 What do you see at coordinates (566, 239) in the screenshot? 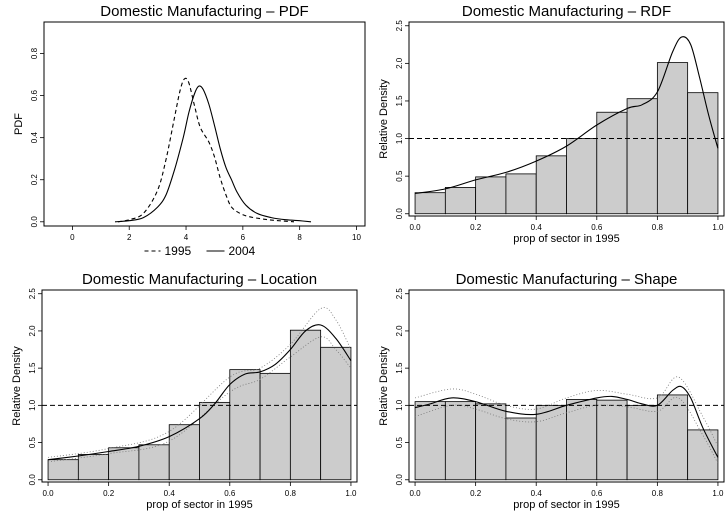
I see `x-axis-label-2: prop of sector in 1995` at bounding box center [566, 239].